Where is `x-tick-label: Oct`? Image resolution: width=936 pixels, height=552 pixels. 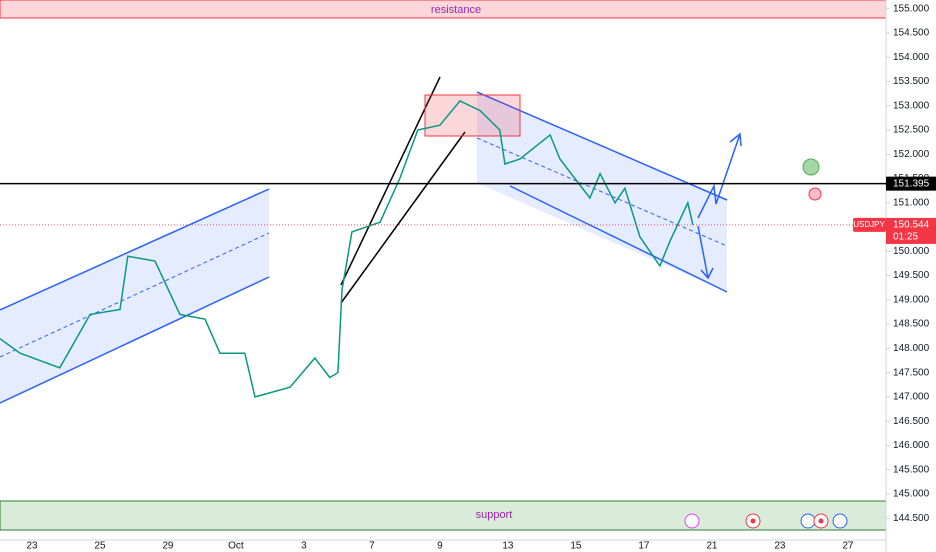 x-tick-label: Oct is located at coordinates (236, 546).